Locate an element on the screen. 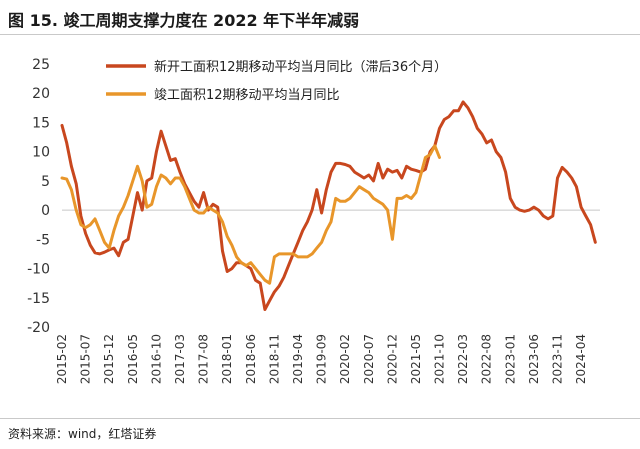  x-tick-label: 2023-06 is located at coordinates (534, 359).